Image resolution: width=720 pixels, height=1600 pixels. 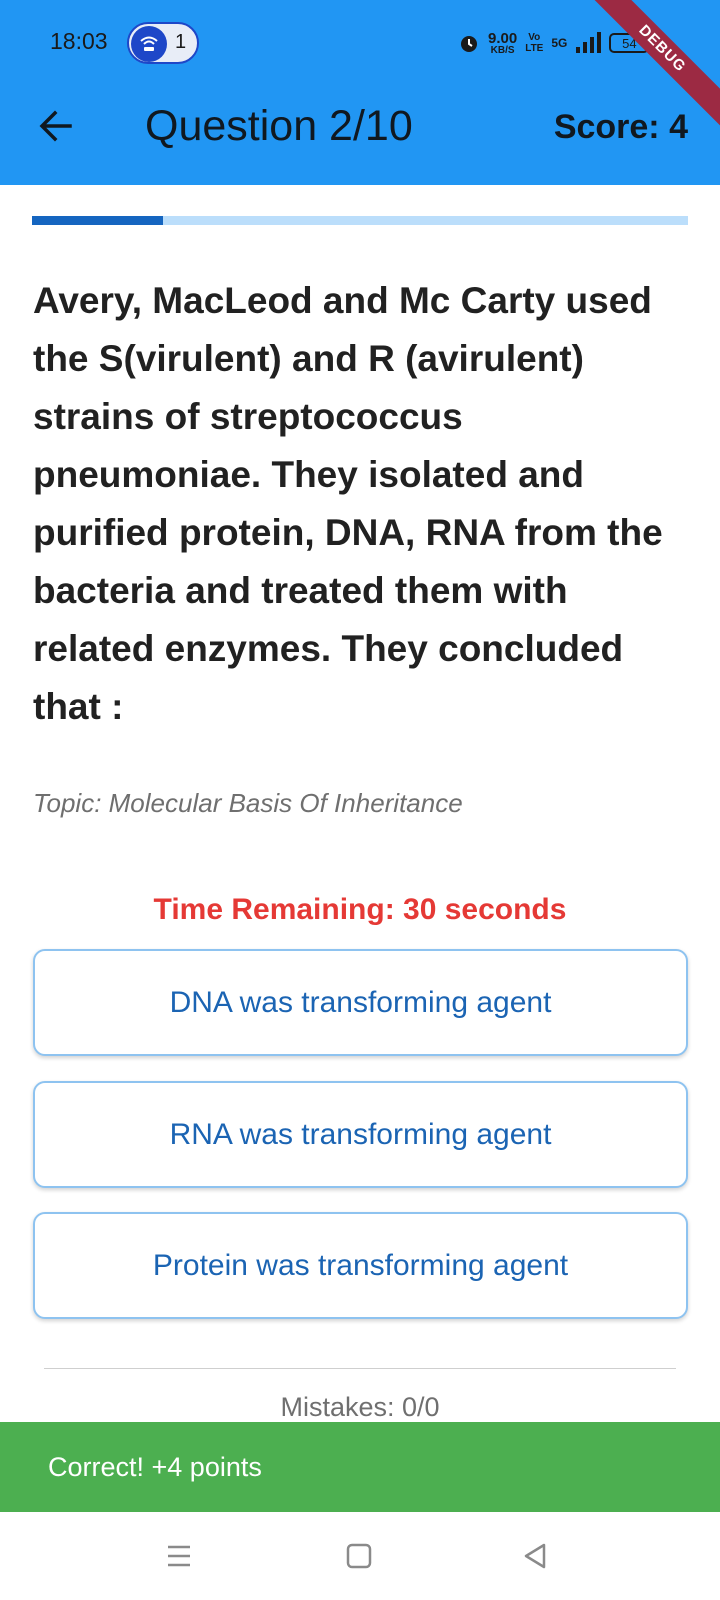 What do you see at coordinates (279, 126) in the screenshot?
I see `page-title: Question 2/10` at bounding box center [279, 126].